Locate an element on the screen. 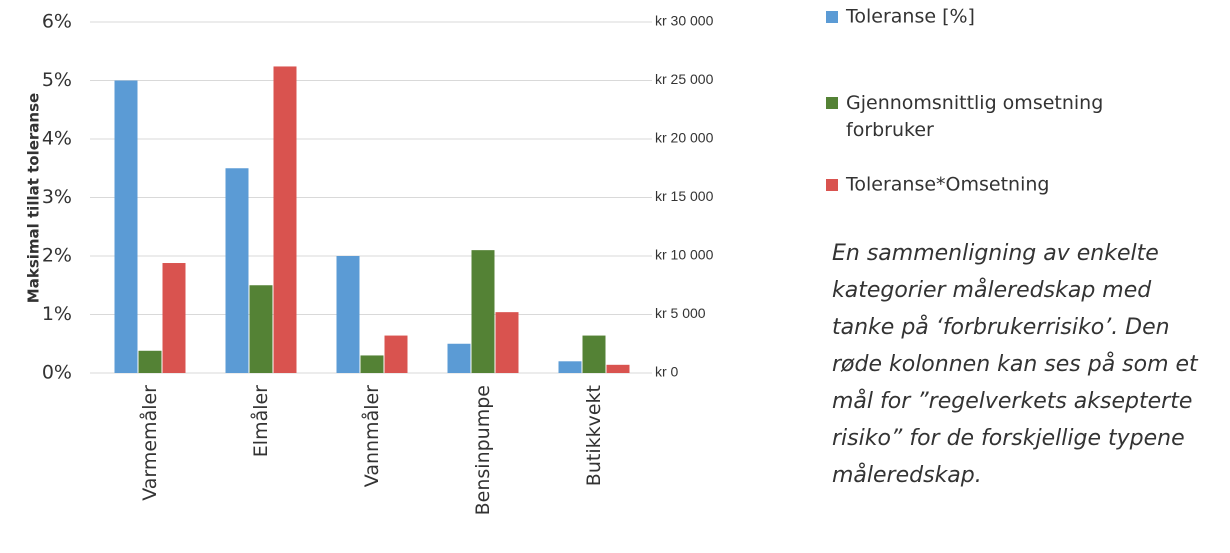  caption-line: tanke på ‘forbrukerrisiko’. Den is located at coordinates (1001, 327).